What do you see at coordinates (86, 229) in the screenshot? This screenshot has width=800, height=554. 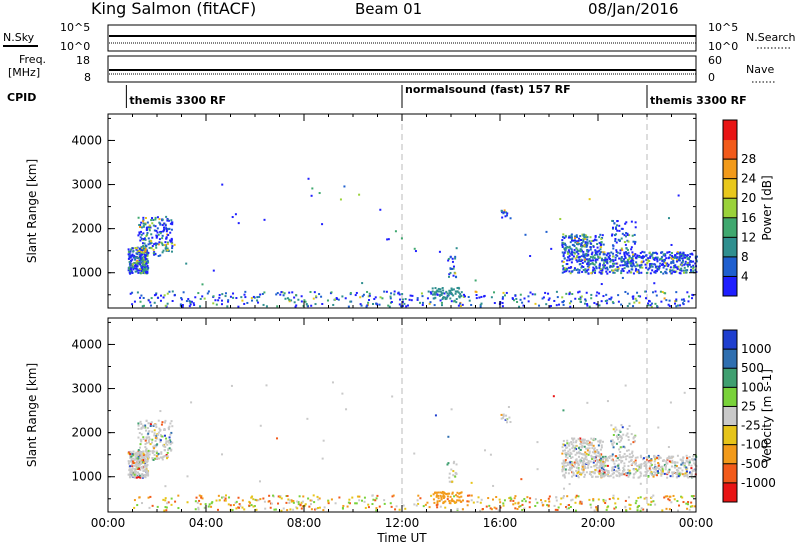 I see `y-tick-label: 2000` at bounding box center [86, 229].